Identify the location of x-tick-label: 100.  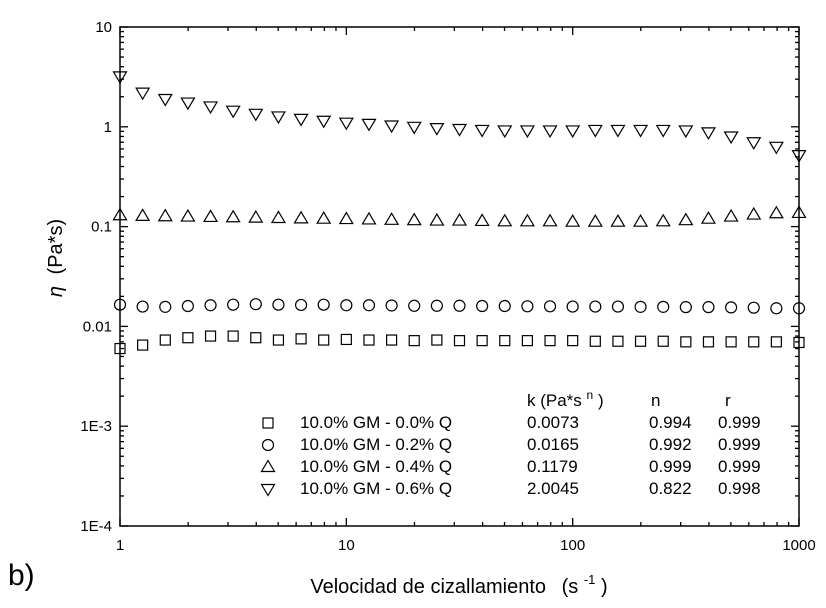
(572, 545).